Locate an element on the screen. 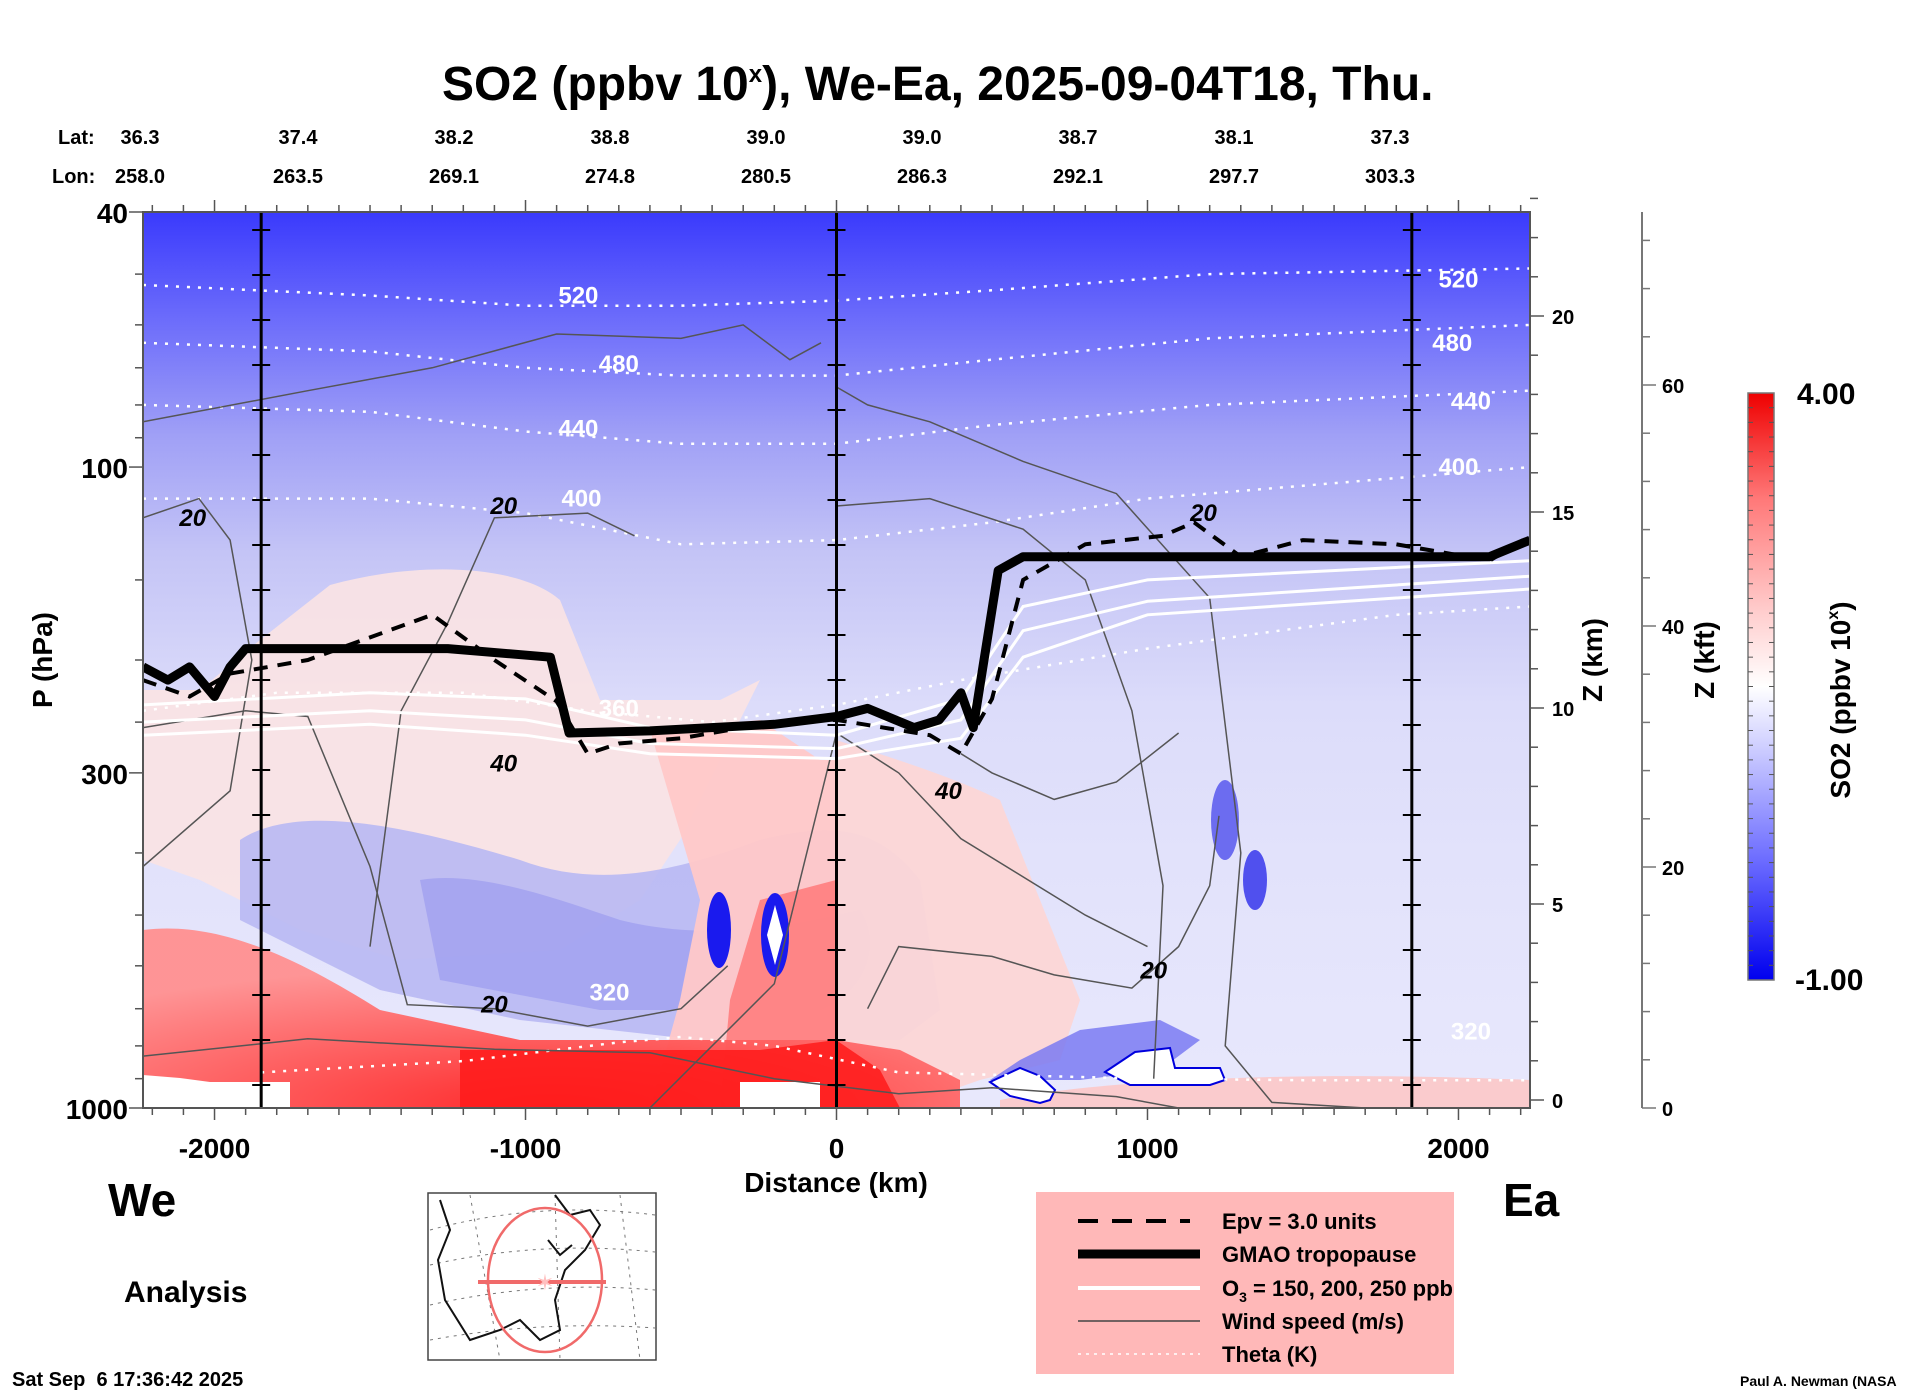 This screenshot has height=1394, width=1926. inset-map: ✶ is located at coordinates (542, 1276).